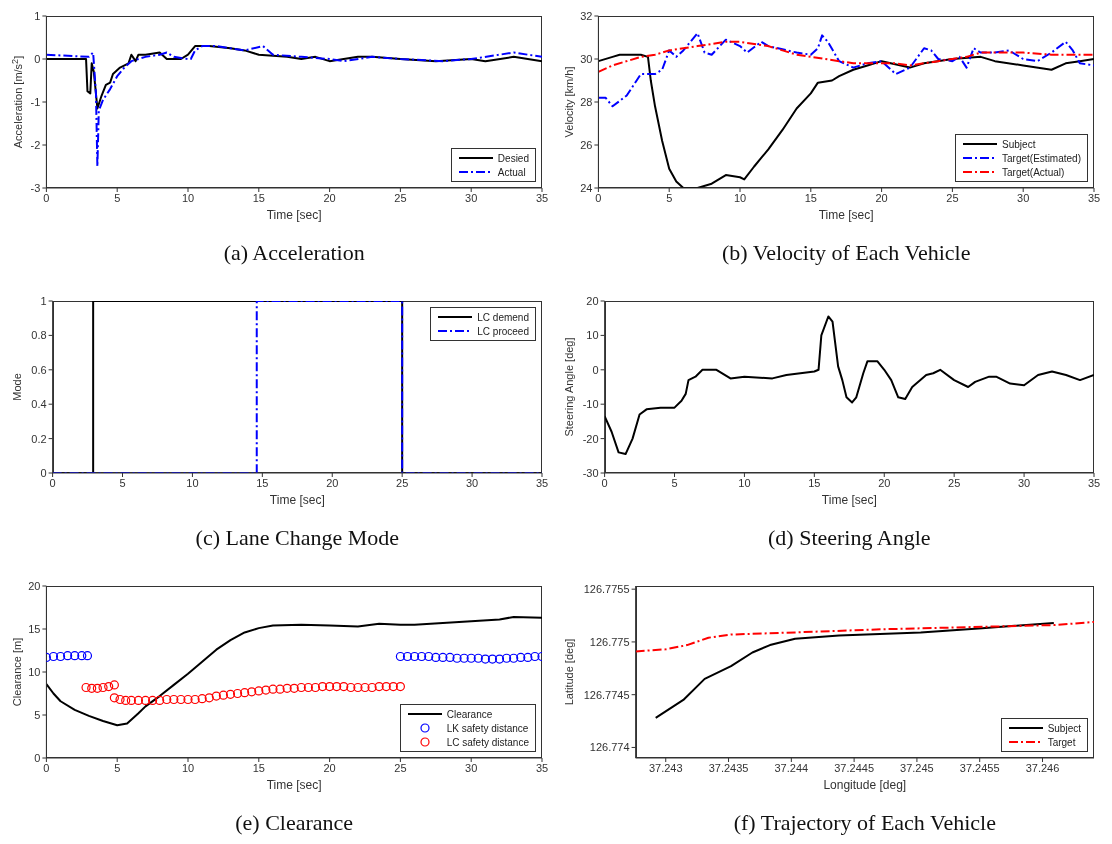 The height and width of the screenshot is (844, 1112). Describe the element at coordinates (39, 369) in the screenshot. I see `y-tick-label: 0.6` at that location.